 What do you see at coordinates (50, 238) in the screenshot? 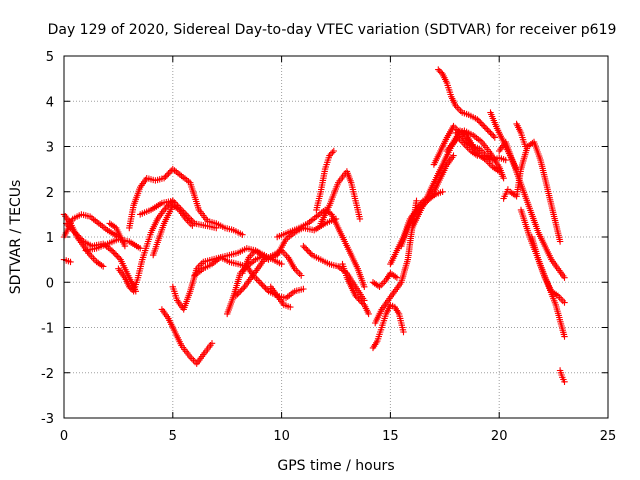
I see `y-tick-label: 1` at bounding box center [50, 238].